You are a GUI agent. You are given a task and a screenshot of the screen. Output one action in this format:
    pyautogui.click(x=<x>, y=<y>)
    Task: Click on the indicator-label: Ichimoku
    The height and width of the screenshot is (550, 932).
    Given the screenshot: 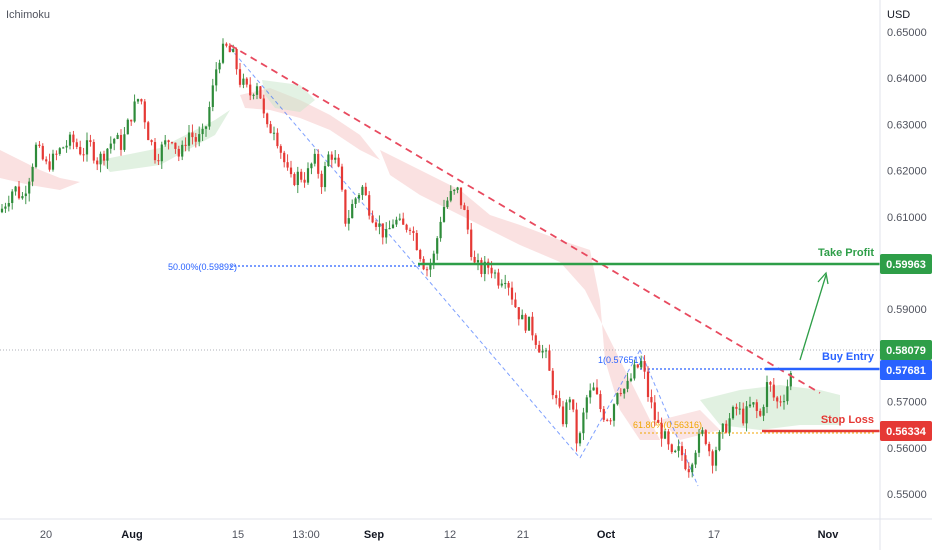 What is the action you would take?
    pyautogui.click(x=28, y=15)
    